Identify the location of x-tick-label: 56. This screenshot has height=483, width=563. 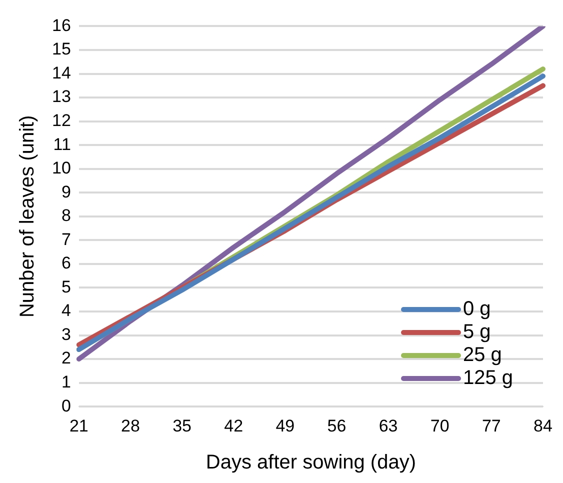
(336, 426).